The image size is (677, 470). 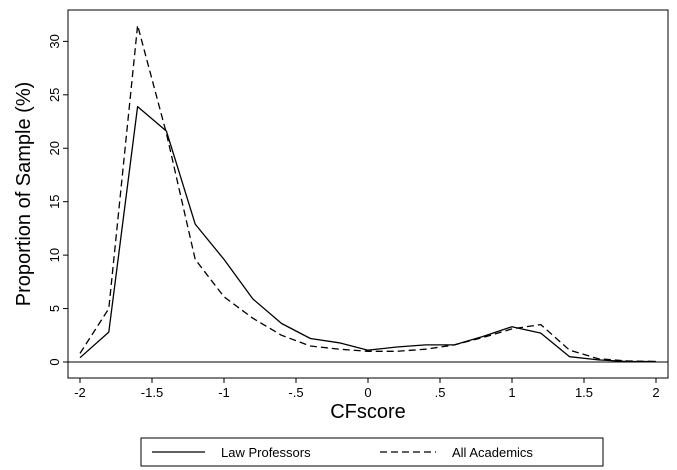 I want to click on legend-box, so click(x=372, y=452).